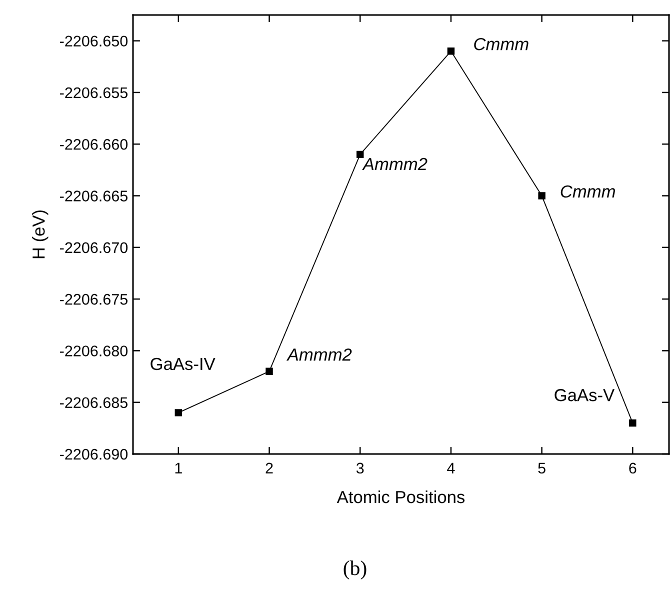  Describe the element at coordinates (360, 468) in the screenshot. I see `x-tick-label: 3` at that location.